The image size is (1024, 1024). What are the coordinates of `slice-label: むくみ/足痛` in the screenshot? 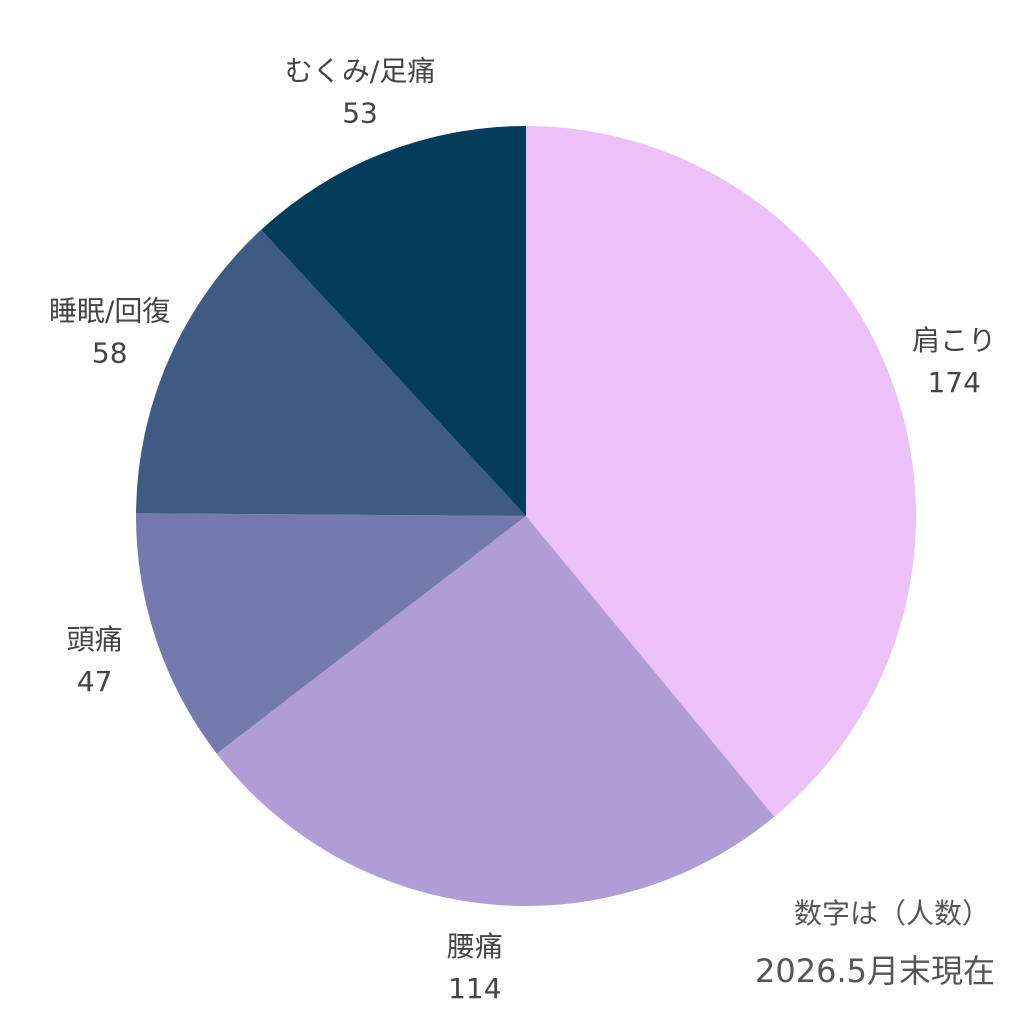 It's located at (360, 70).